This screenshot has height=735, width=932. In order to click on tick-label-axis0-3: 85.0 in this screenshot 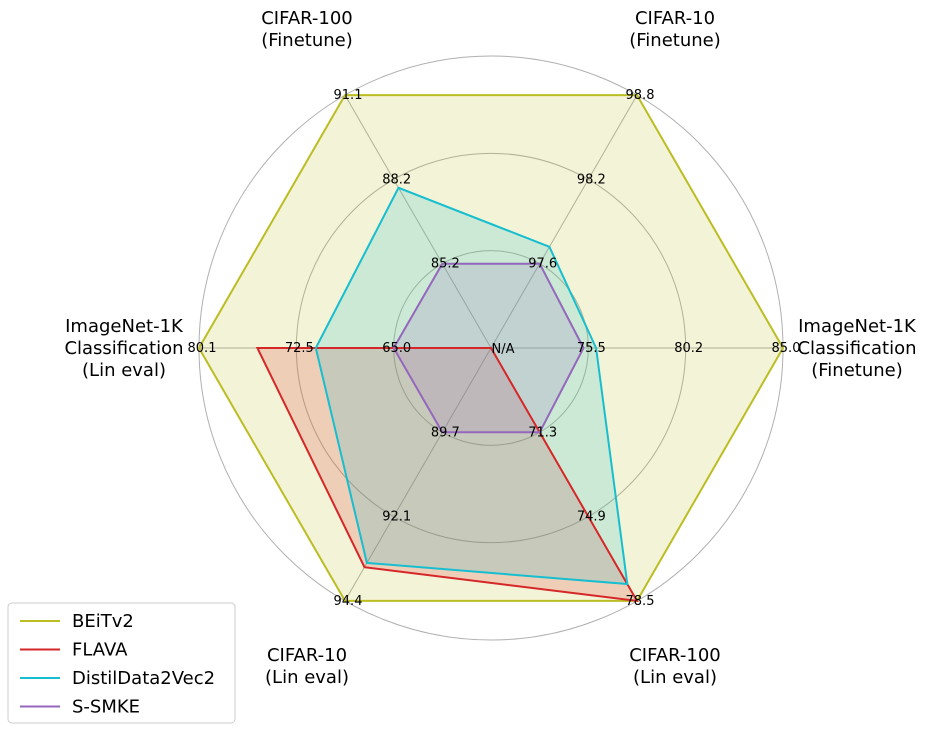, I will do `click(786, 348)`.